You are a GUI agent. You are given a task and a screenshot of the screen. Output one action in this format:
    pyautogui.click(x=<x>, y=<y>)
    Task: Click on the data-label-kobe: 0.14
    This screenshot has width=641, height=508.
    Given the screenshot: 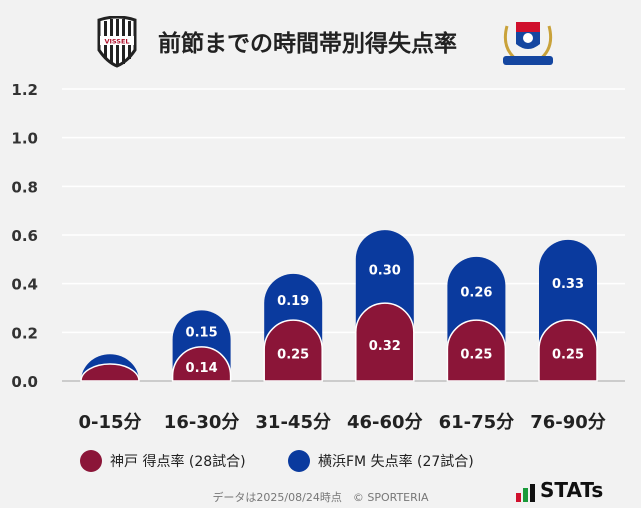 What is the action you would take?
    pyautogui.click(x=202, y=368)
    